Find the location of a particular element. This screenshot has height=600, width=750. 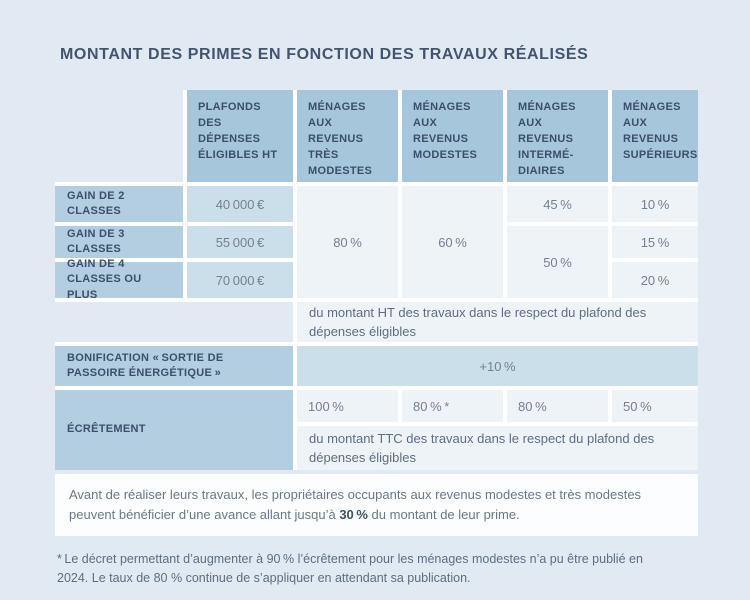

header-tres-modestes: MÉNAGES AUX REVENUS TRÈS MODESTES is located at coordinates (347, 136).